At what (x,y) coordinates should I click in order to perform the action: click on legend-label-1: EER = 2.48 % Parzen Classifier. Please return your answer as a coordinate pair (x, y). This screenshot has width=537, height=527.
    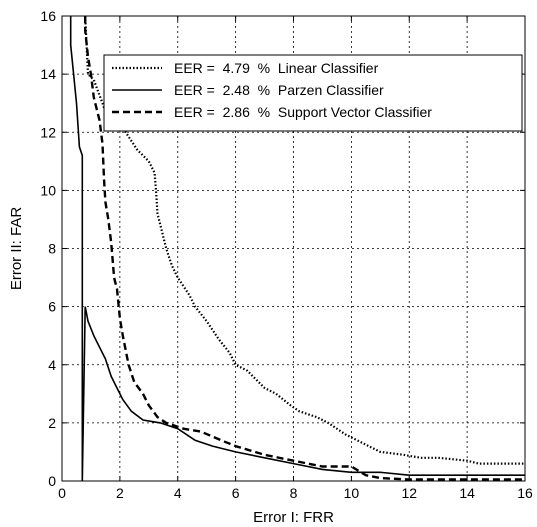
    Looking at the image, I should click on (279, 90).